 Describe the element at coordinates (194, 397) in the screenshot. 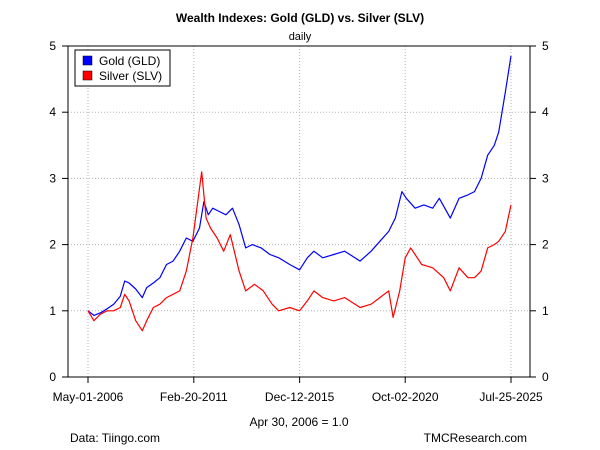

I see `x-tick-label: Feb-20-2011` at that location.